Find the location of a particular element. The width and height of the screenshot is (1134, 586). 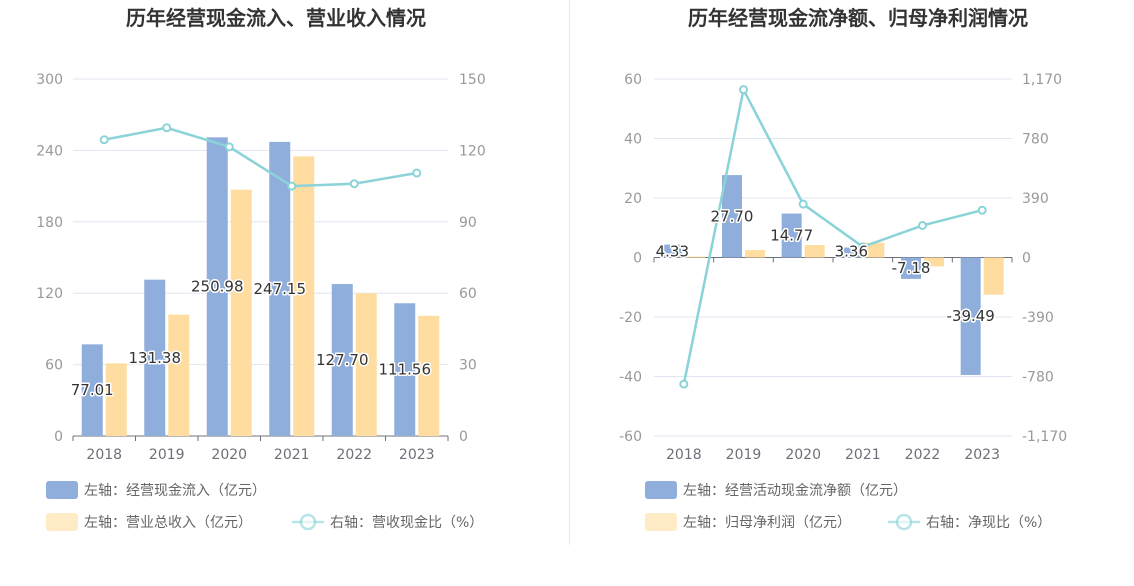

legend-label: 右轴：净现比（%） is located at coordinates (988, 523).